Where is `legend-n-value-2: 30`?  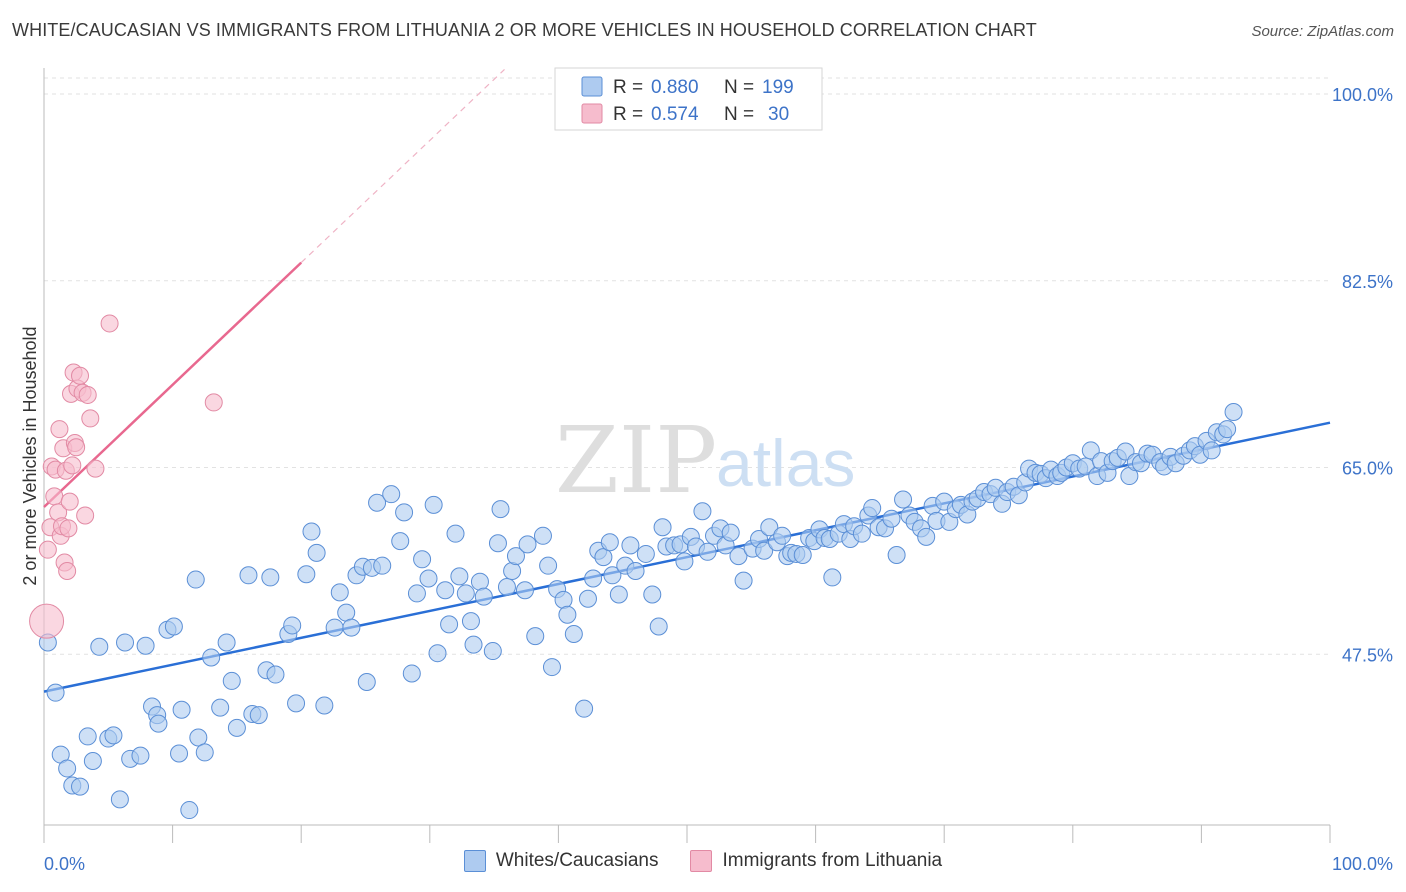
legend-n-value-2: 30 is located at coordinates (778, 114).